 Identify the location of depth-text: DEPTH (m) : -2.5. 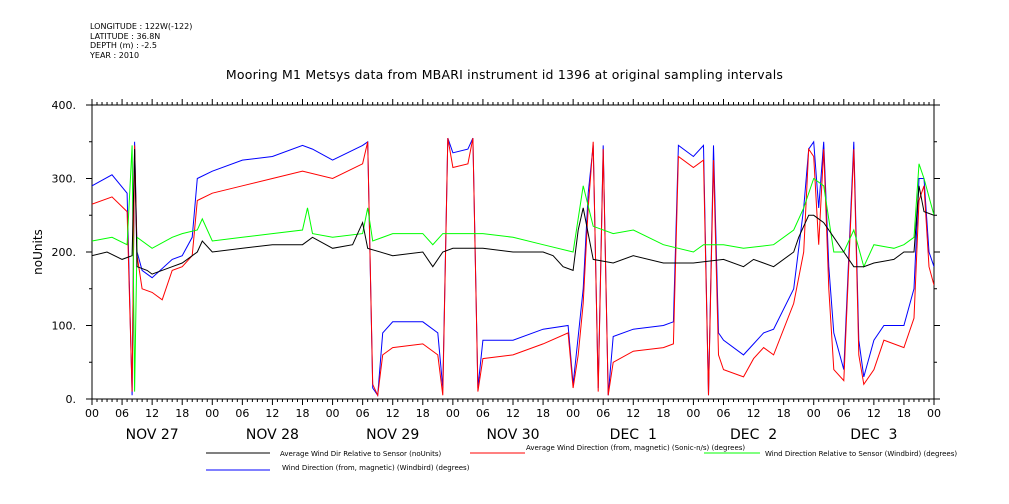
(123, 46).